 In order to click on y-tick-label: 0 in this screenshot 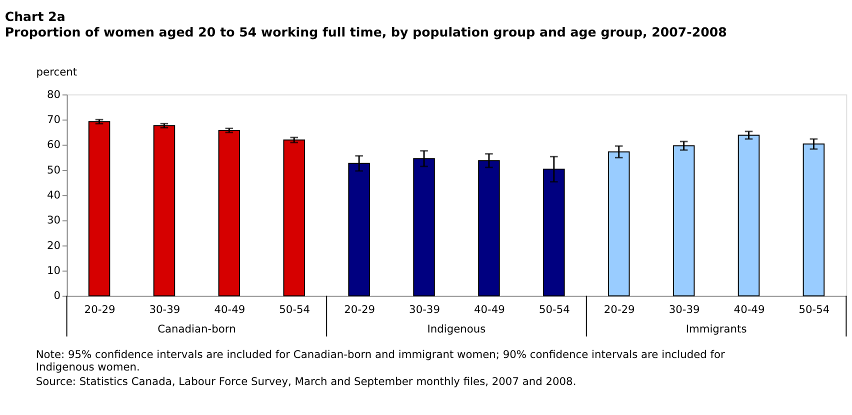, I will do `click(57, 295)`.